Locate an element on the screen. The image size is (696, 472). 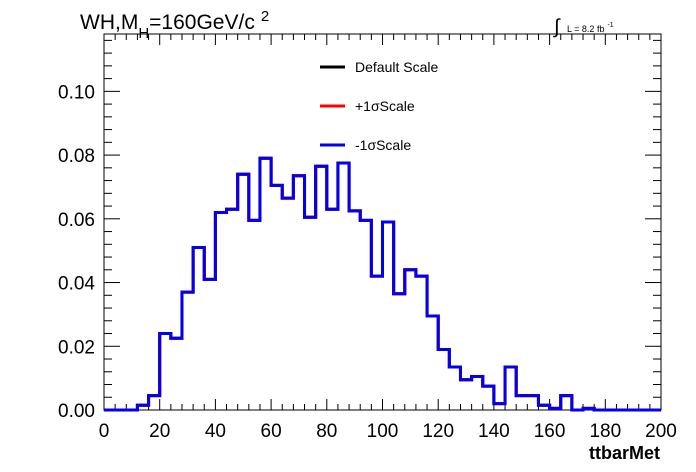
x-tick-label: 180 is located at coordinates (605, 431).